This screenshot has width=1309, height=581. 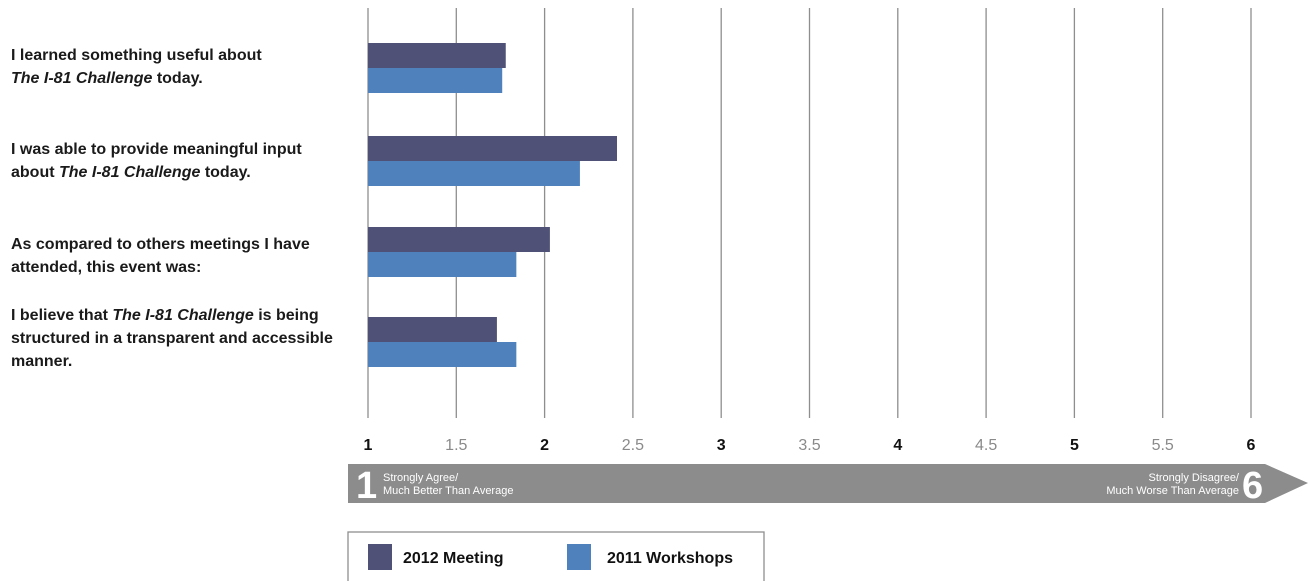 I want to click on scale-right-line1: Strongly Disagree/, so click(x=1194, y=478).